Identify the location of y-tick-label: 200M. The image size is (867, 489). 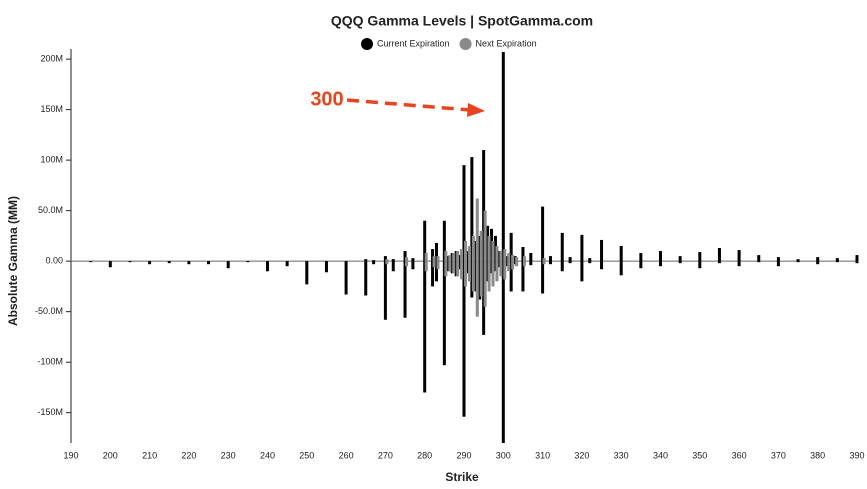
(51, 58).